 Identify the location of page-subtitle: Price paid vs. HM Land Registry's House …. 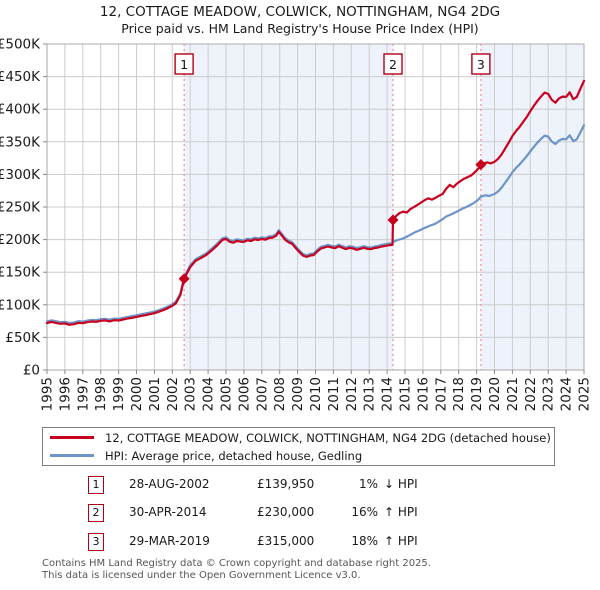
(300, 28).